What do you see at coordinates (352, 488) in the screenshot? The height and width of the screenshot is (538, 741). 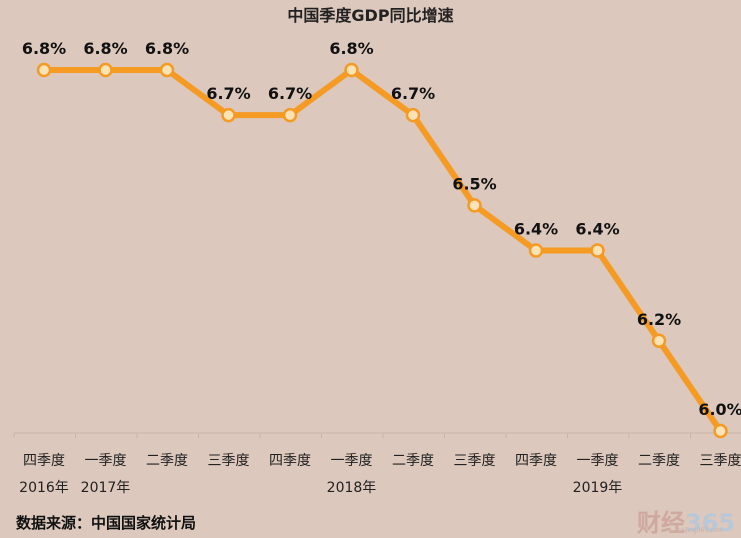 I see `year-label: 2018年` at bounding box center [352, 488].